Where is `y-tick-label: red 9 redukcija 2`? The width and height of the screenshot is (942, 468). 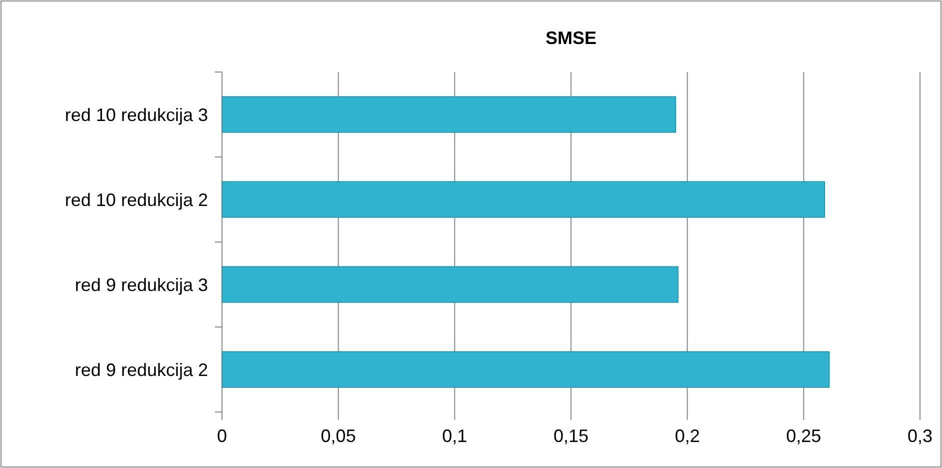 y-tick-label: red 9 redukcija 2 is located at coordinates (141, 370).